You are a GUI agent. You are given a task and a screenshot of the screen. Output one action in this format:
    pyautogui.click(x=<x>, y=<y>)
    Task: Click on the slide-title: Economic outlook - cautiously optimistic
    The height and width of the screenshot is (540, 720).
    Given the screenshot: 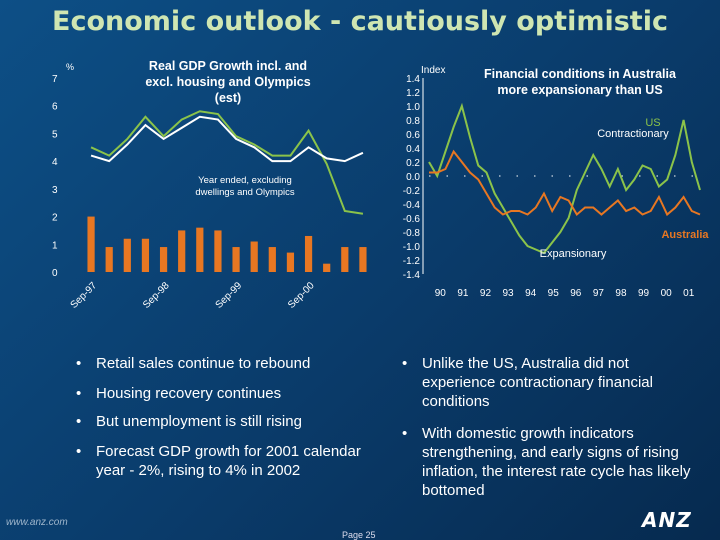 What is the action you would take?
    pyautogui.click(x=360, y=21)
    